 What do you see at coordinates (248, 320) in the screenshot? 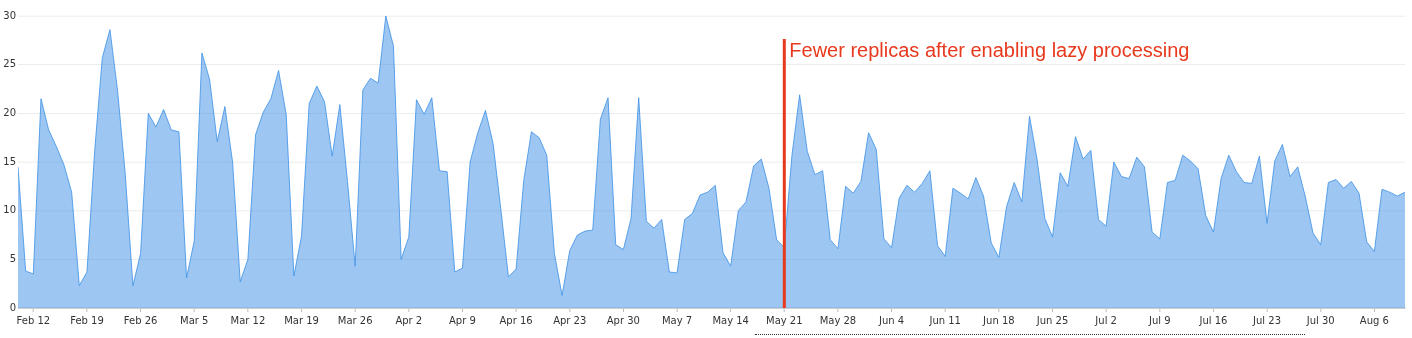
I see `x-tick-label: Mar 12` at bounding box center [248, 320].